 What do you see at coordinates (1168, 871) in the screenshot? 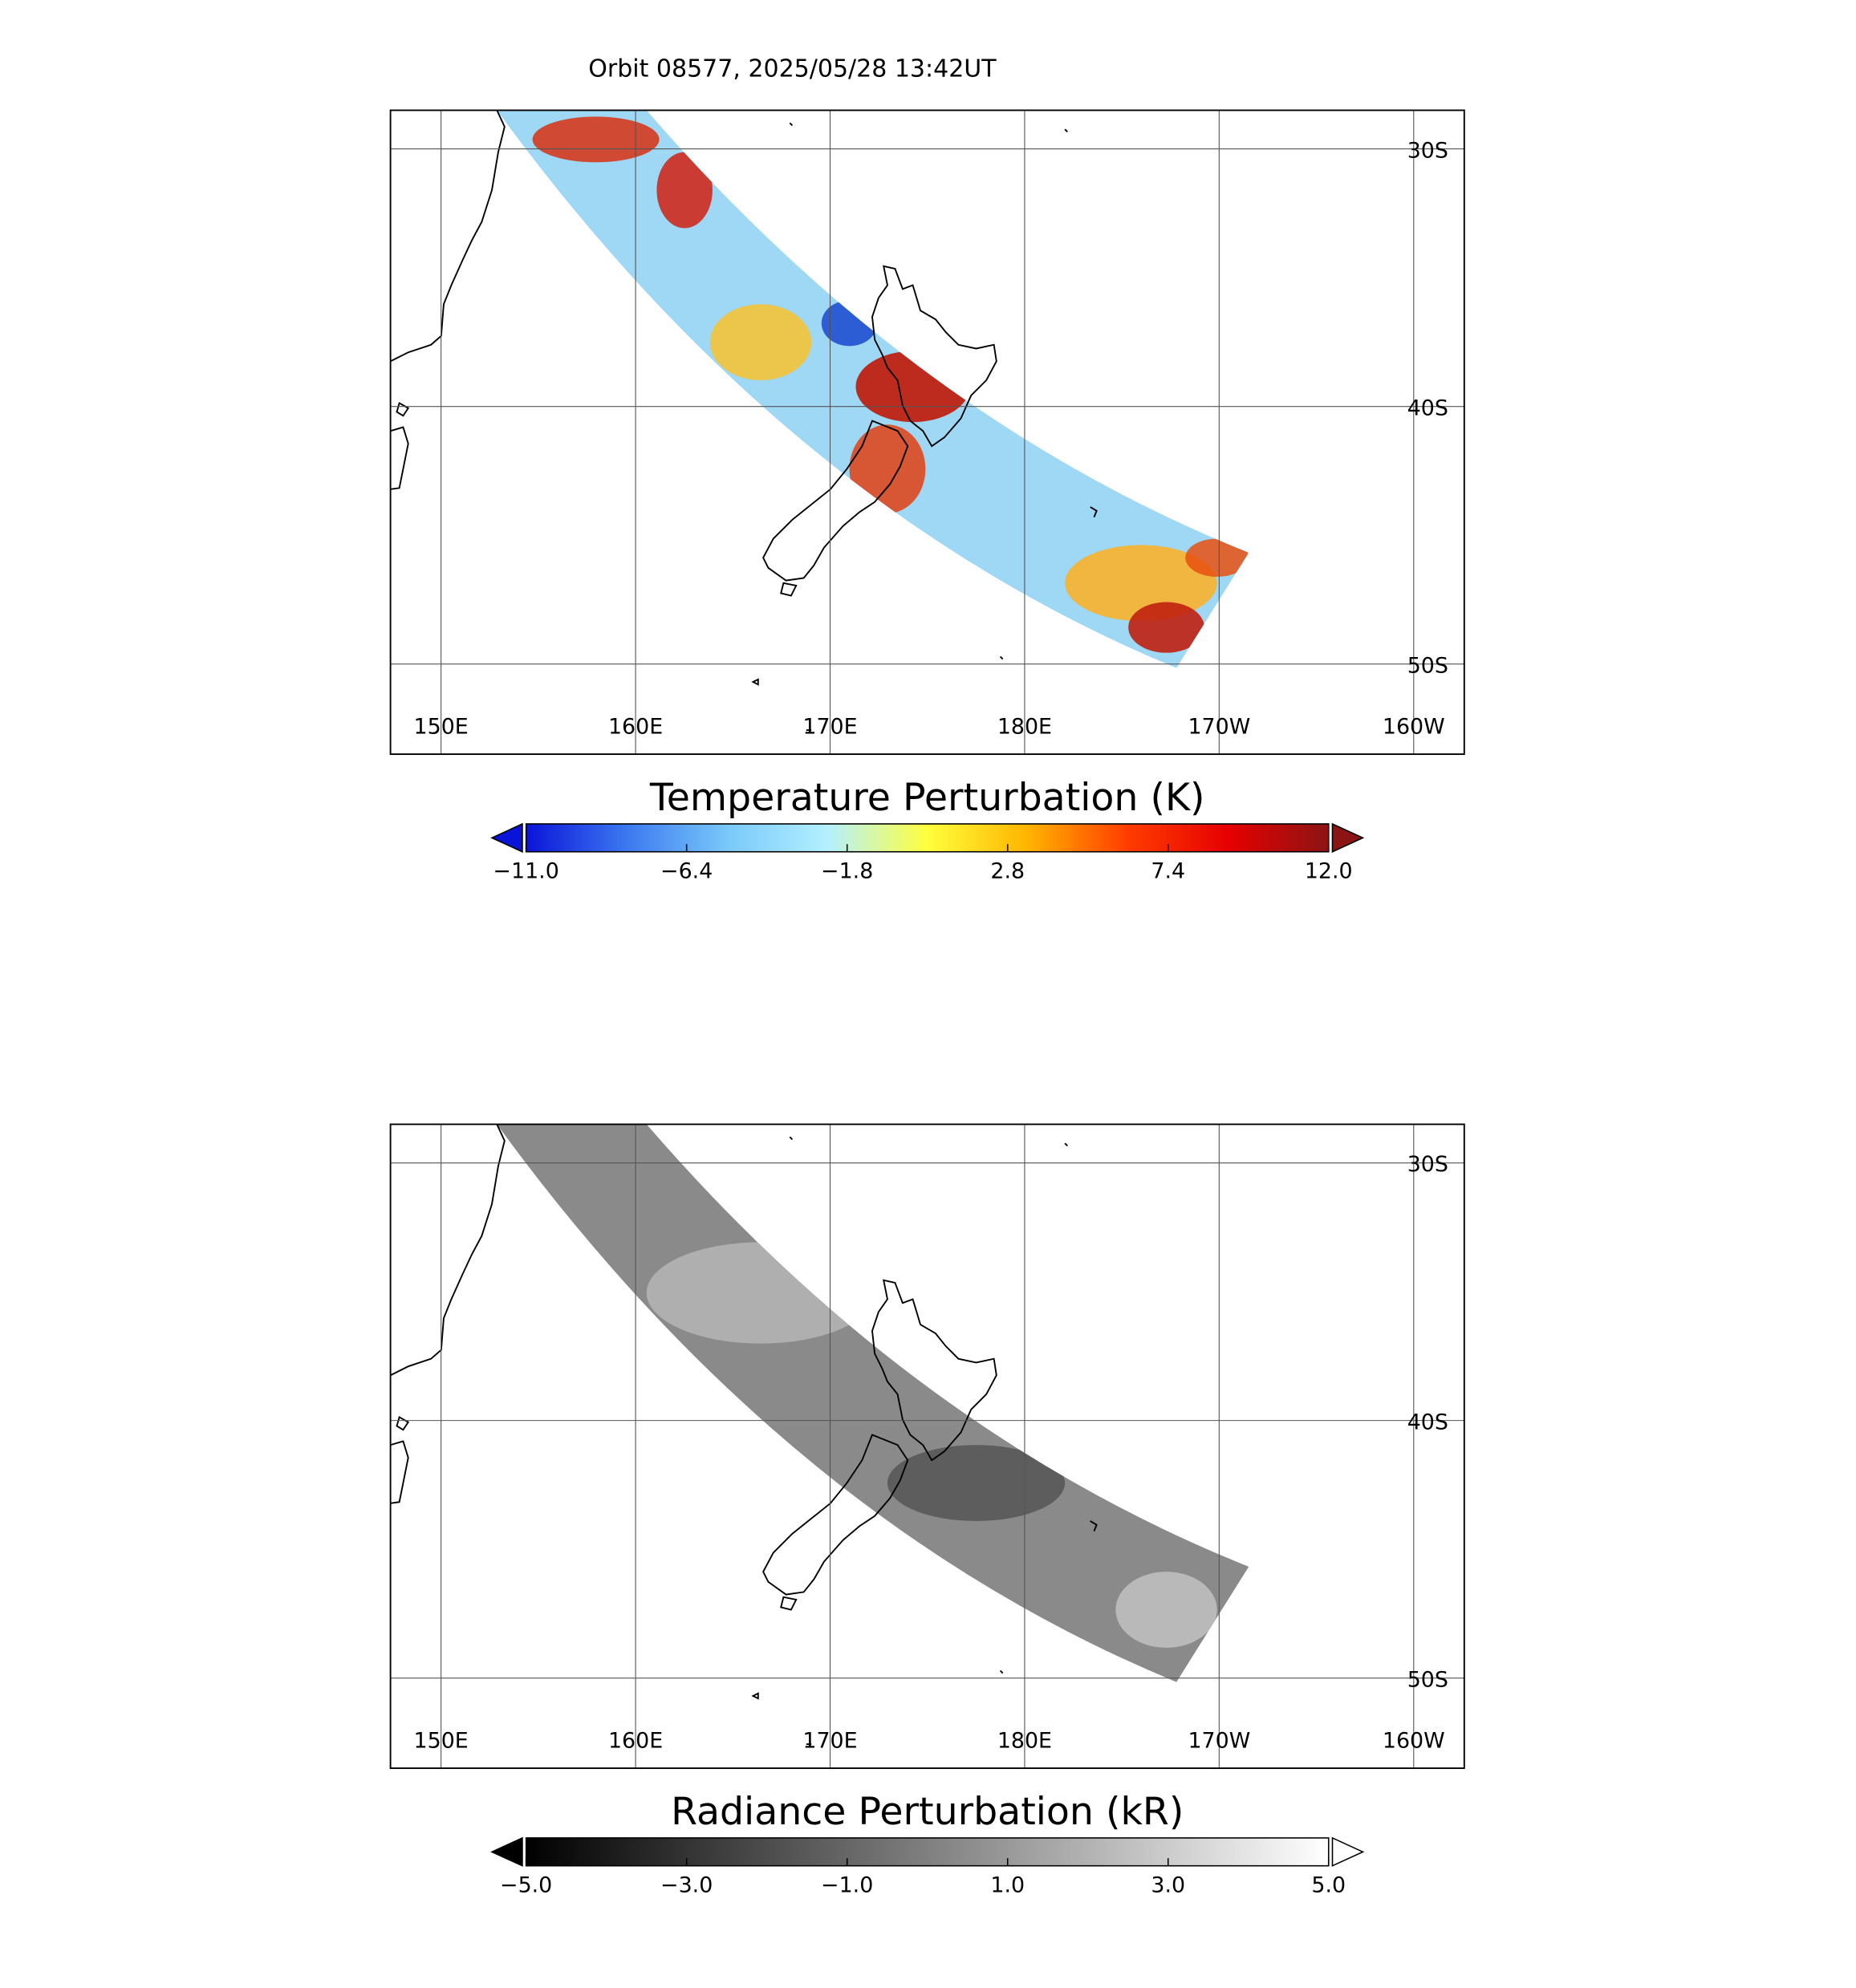
I see `colorbar-tick-label: 7.4` at bounding box center [1168, 871].